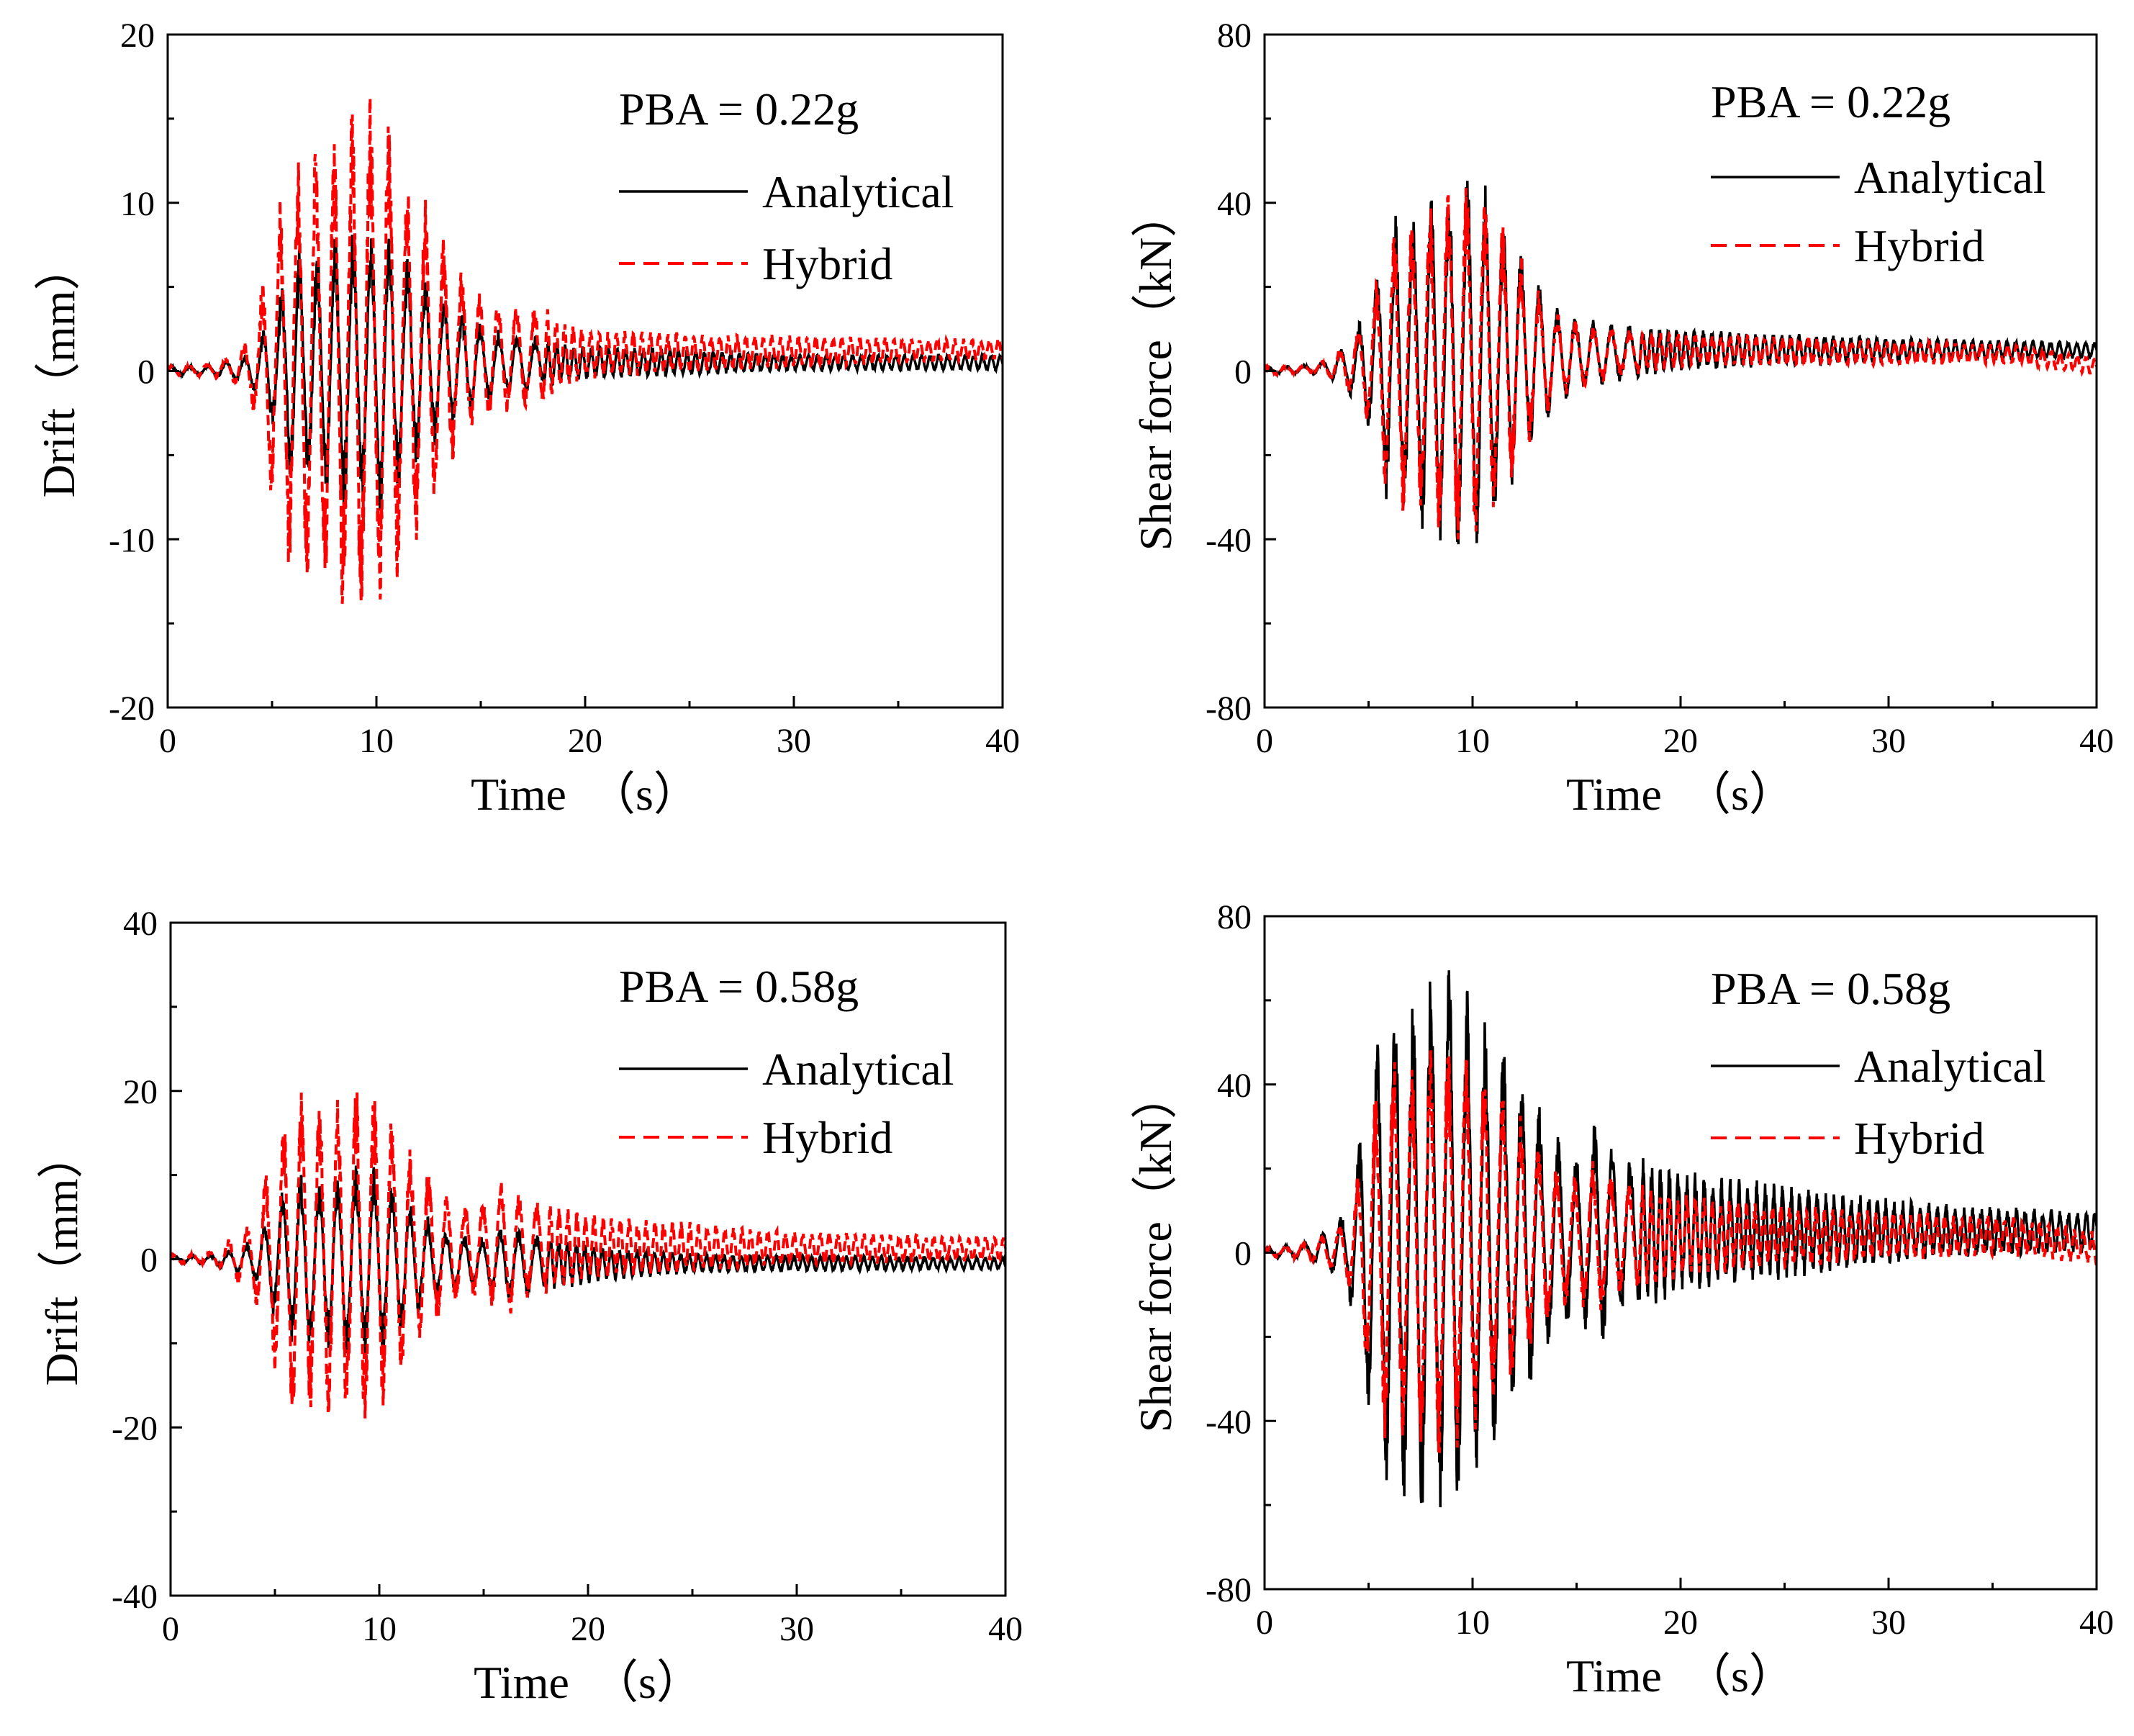 This screenshot has width=2134, height=1736. Describe the element at coordinates (132, 540) in the screenshot. I see `y-tick-label: -10` at that location.